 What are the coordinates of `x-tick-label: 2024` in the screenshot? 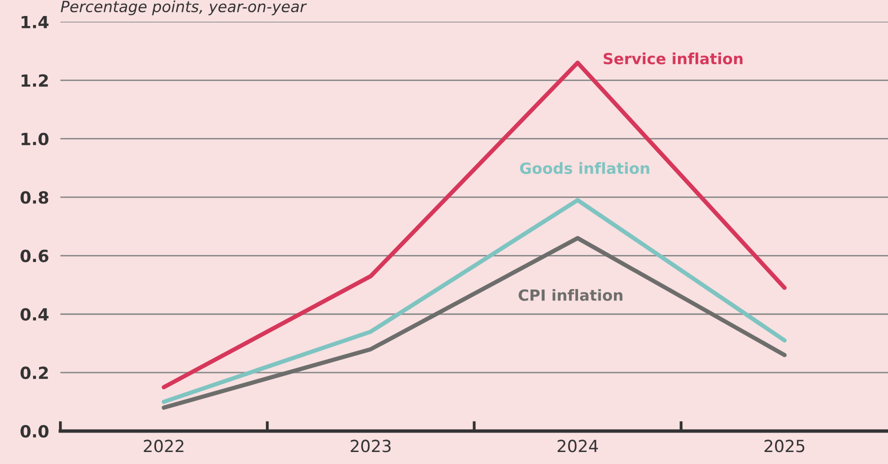 It's located at (578, 446).